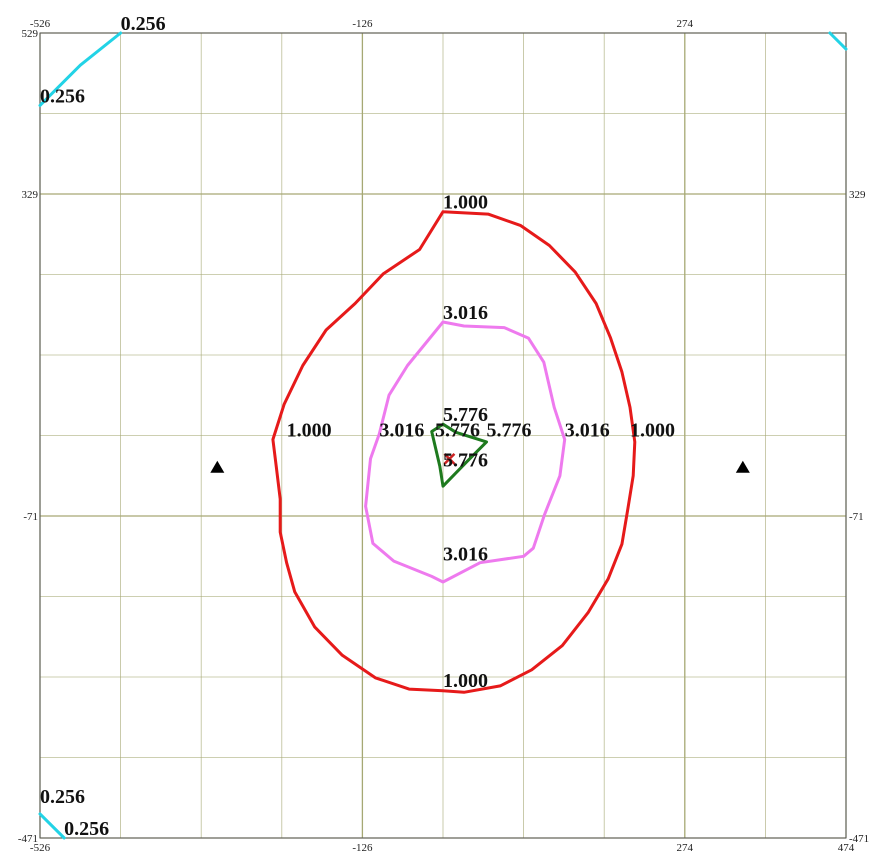 Image resolution: width=878 pixels, height=854 pixels. Describe the element at coordinates (449, 458) in the screenshot. I see `x-marker` at that location.